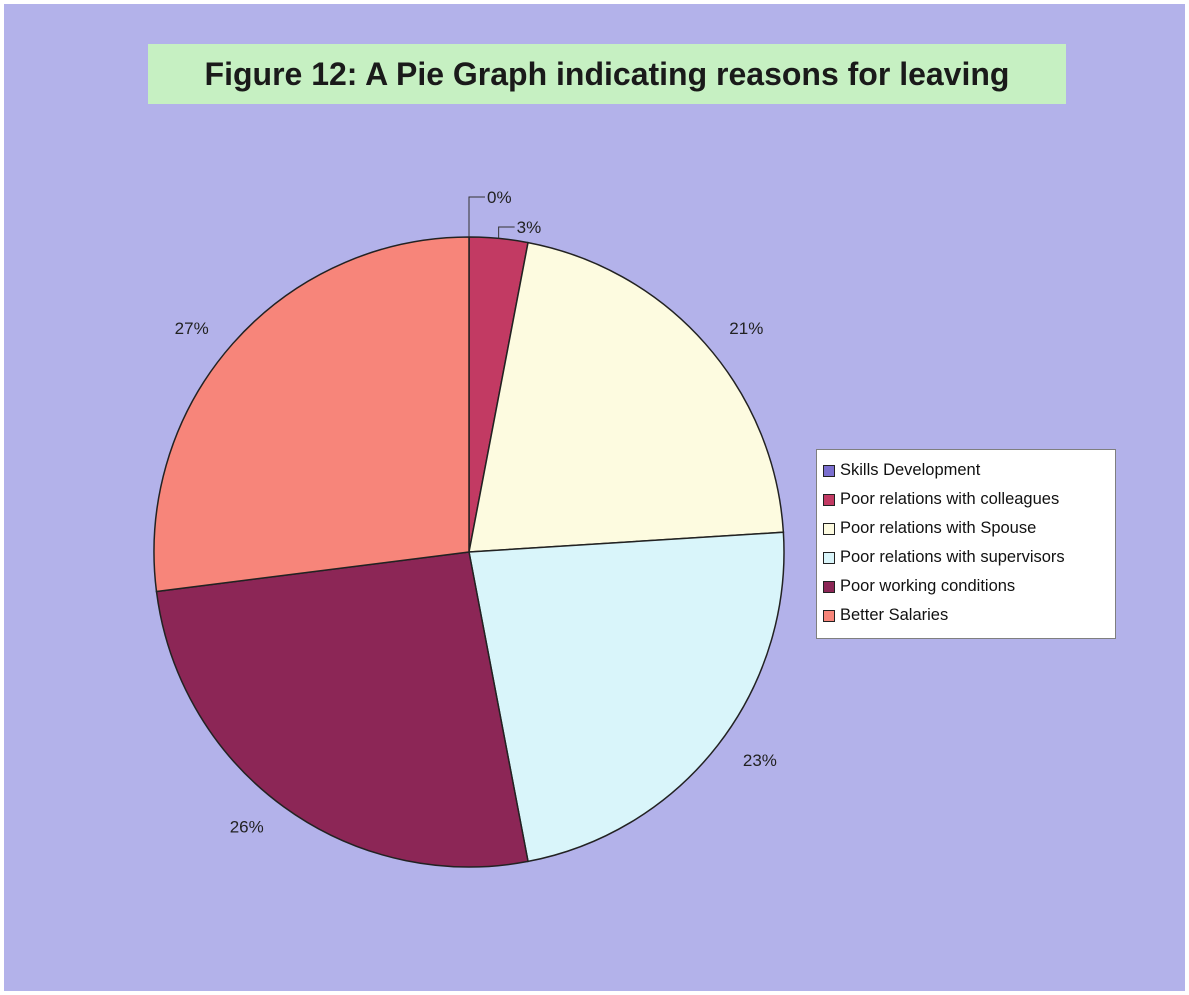 Image resolution: width=1189 pixels, height=995 pixels. Describe the element at coordinates (476, 216) in the screenshot. I see `leader-line-skills-development` at that location.